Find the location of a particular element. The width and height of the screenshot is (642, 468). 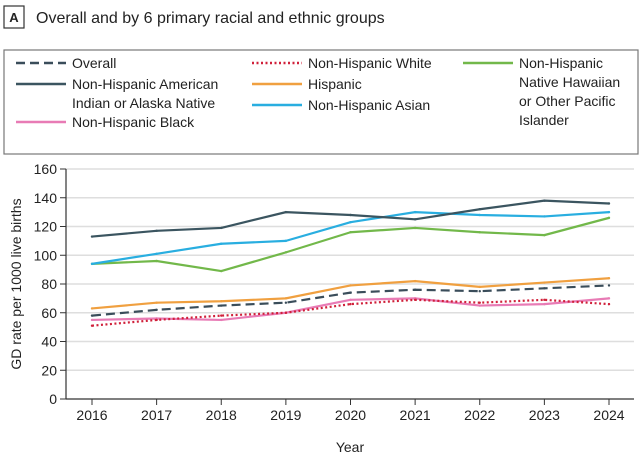

y-tick-label: 160 is located at coordinates (46, 169).